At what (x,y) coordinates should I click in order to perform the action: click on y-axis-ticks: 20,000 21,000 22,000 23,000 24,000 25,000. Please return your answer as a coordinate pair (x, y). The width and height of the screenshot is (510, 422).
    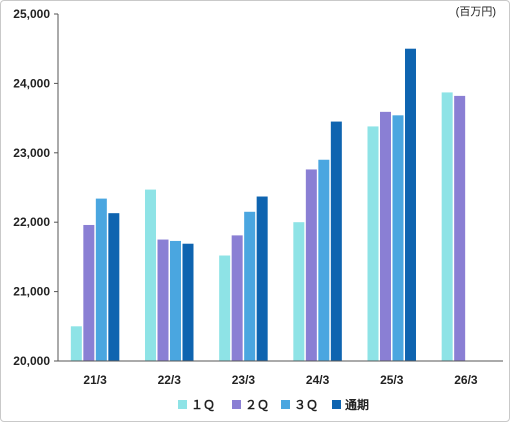
    Looking at the image, I should click on (35, 187).